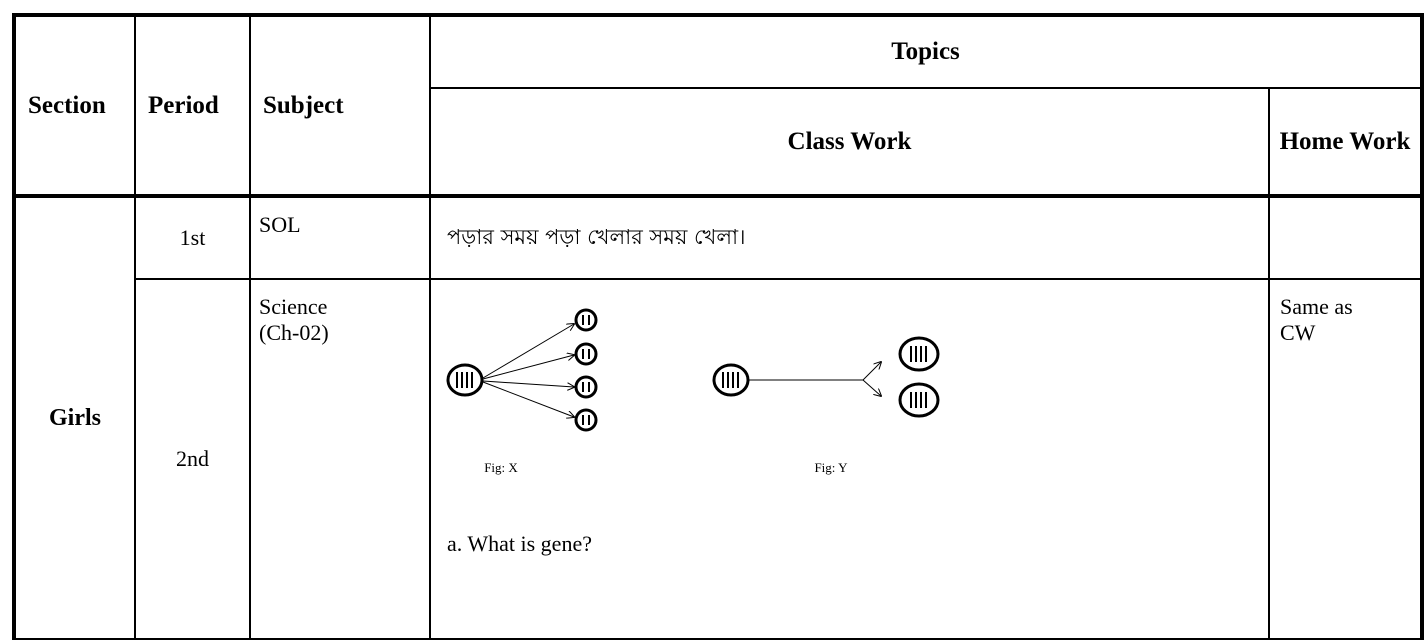  What do you see at coordinates (1346, 237) in the screenshot?
I see `home-work-cell` at bounding box center [1346, 237].